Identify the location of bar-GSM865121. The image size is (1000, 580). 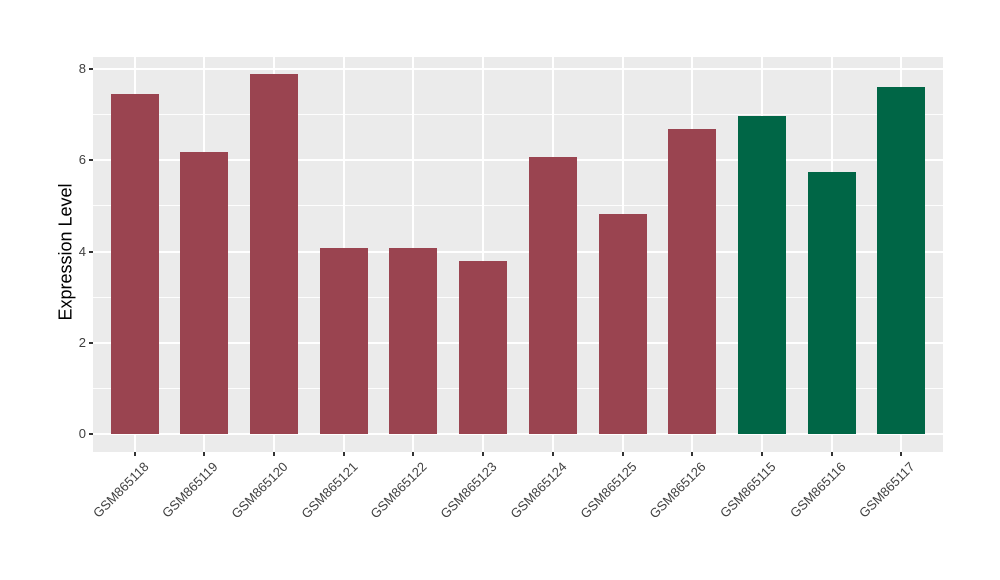
(343, 341).